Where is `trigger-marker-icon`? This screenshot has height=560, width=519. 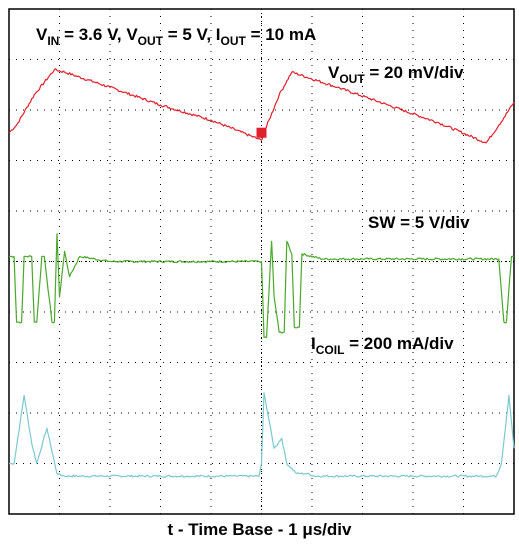 trigger-marker-icon is located at coordinates (261, 132).